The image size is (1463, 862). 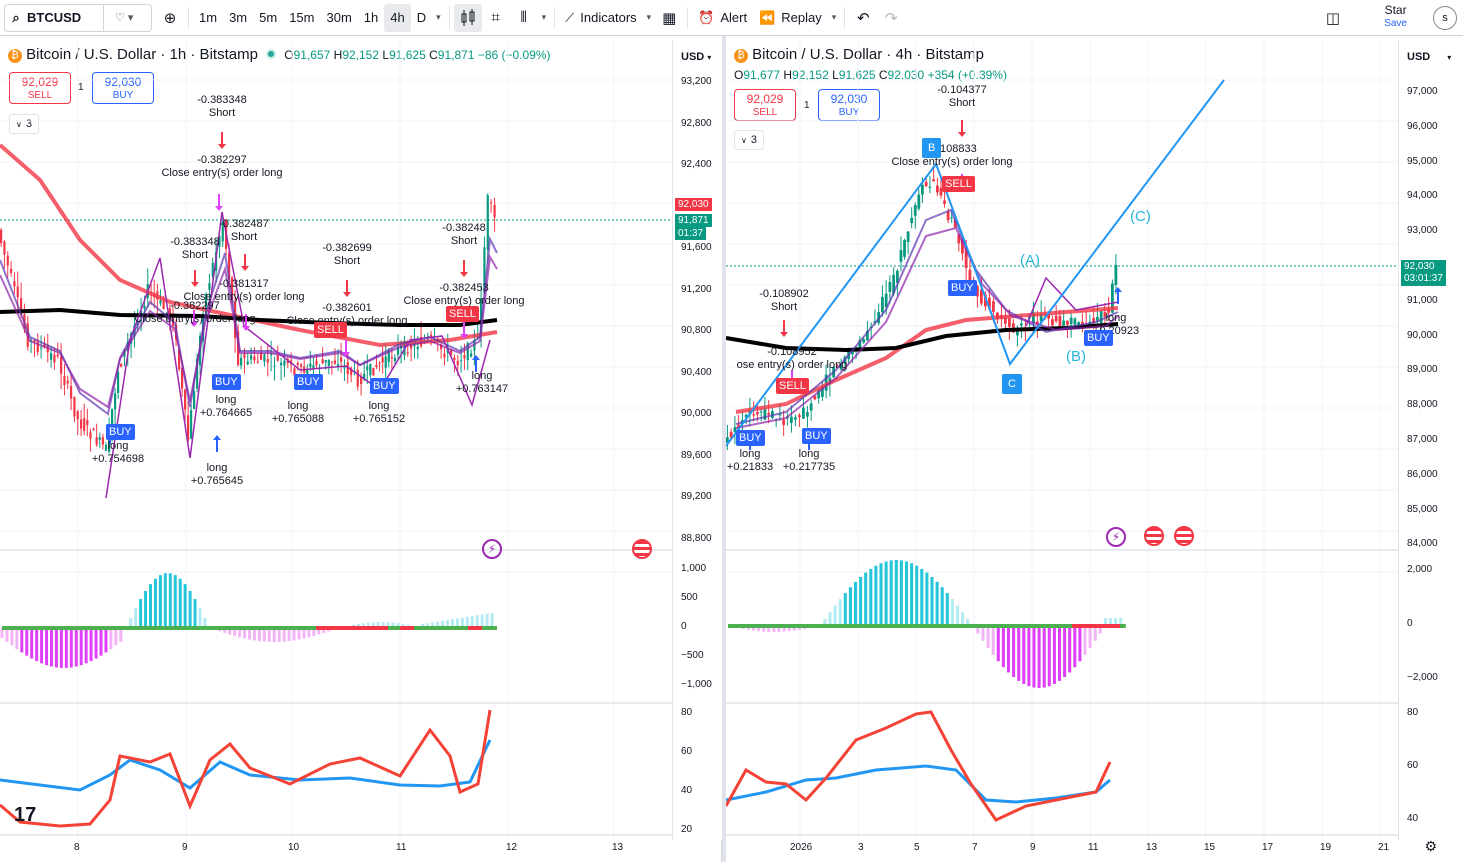 What do you see at coordinates (54, 17) in the screenshot?
I see `symbol-name: BTCUSD` at bounding box center [54, 17].